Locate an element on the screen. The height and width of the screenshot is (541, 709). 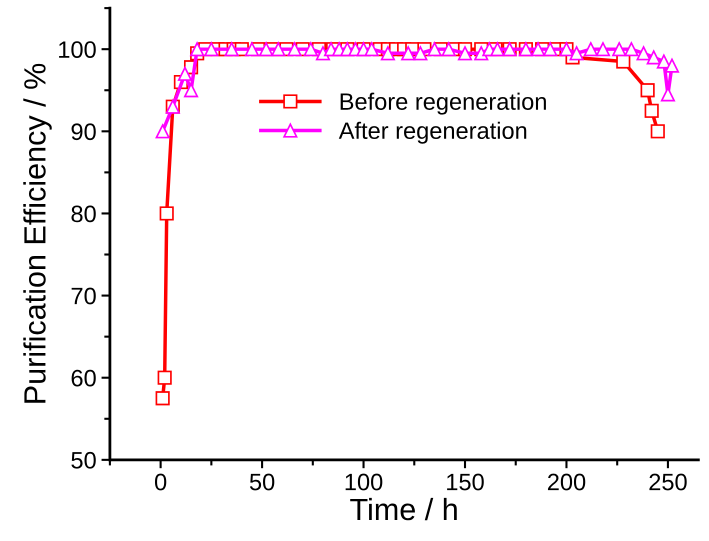
x-tick-label: 50 is located at coordinates (262, 482).